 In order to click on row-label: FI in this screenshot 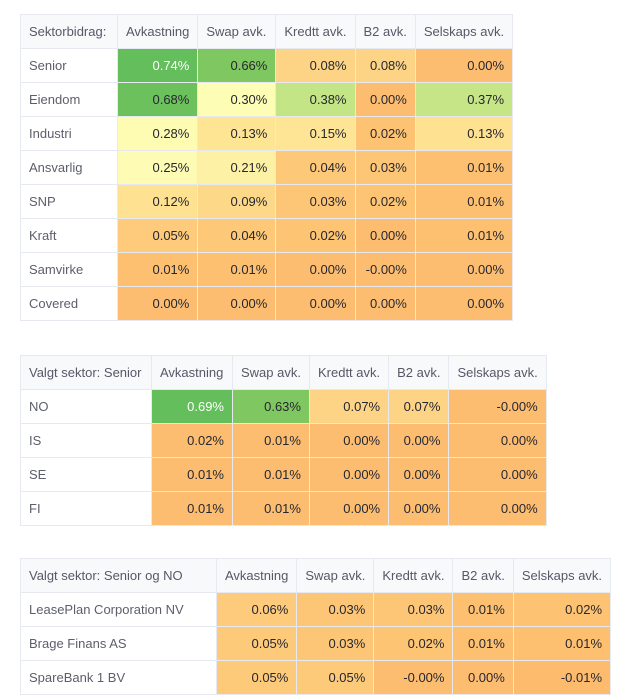, I will do `click(86, 508)`.